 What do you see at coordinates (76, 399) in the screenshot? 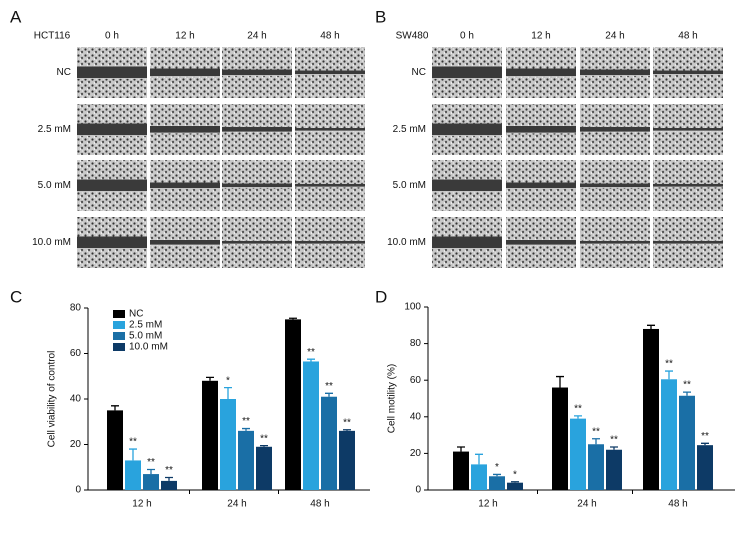
I see `y-tick-label: 40` at bounding box center [76, 399].